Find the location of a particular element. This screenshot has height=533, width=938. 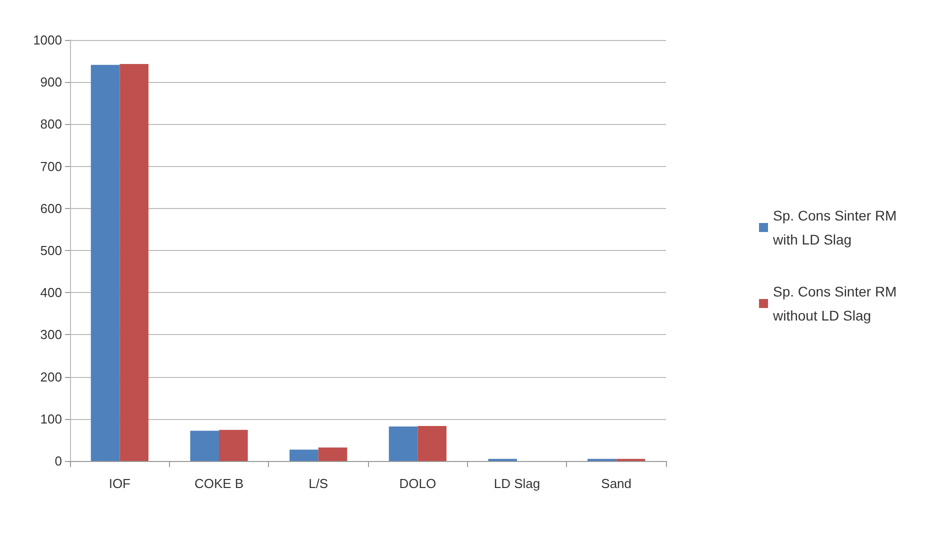

y-tick-label: 1000 is located at coordinates (47, 40).